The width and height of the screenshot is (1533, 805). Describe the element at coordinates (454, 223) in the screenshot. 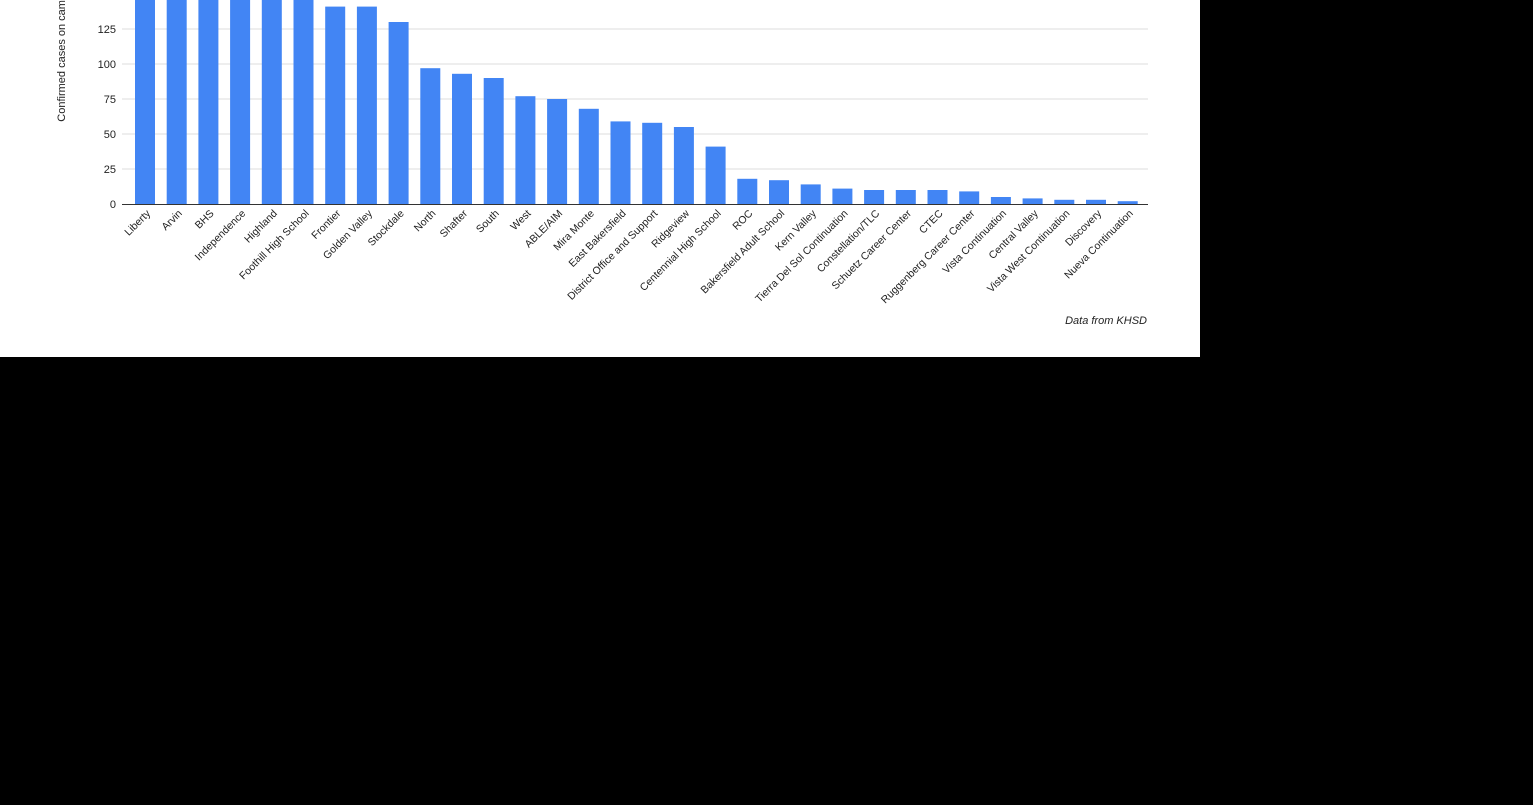

I see `x-tick-label: Shafter` at that location.